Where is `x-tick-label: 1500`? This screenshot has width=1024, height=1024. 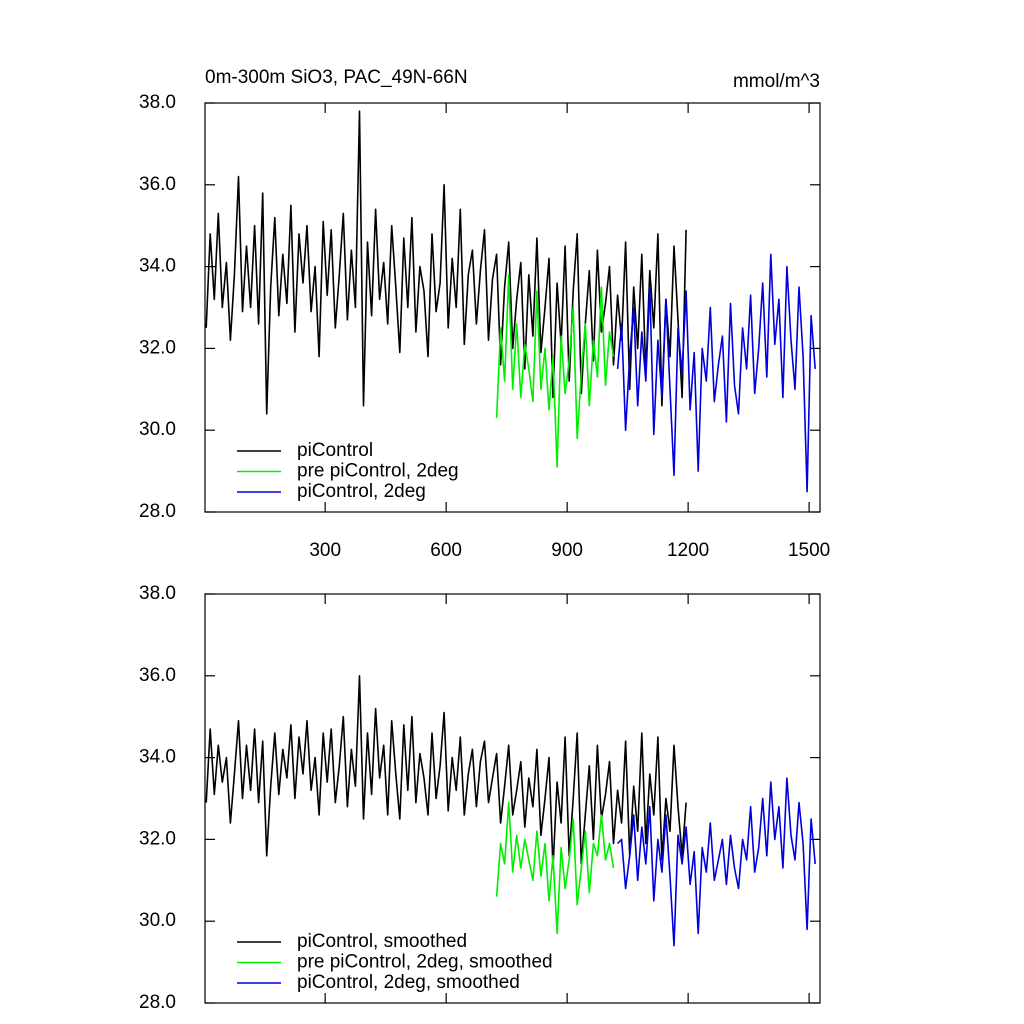 x-tick-label: 1500 is located at coordinates (809, 550).